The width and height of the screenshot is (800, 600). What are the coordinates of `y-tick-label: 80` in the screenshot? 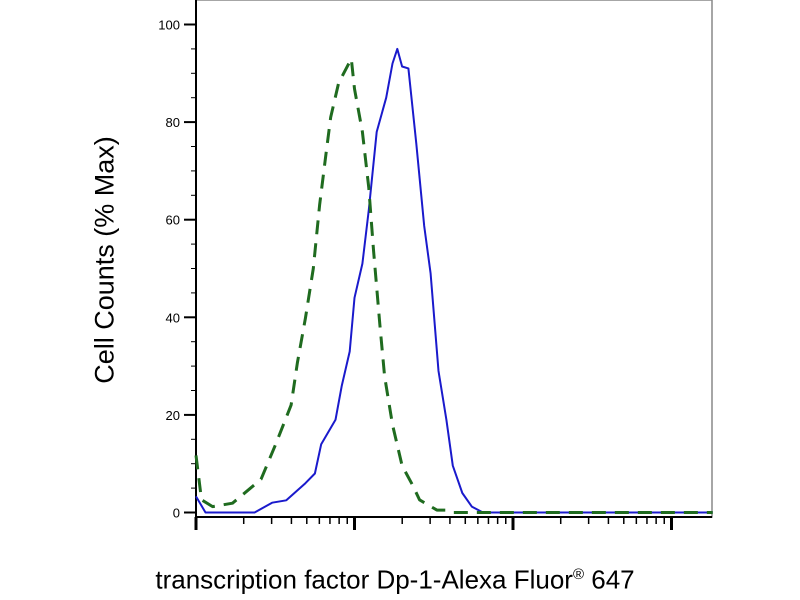 It's located at (173, 122).